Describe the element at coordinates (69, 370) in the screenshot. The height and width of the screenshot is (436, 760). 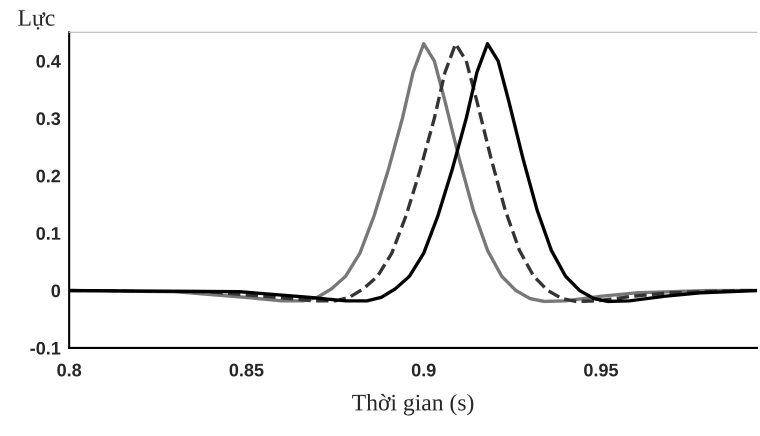
I see `x-tick-label: 0.8` at that location.